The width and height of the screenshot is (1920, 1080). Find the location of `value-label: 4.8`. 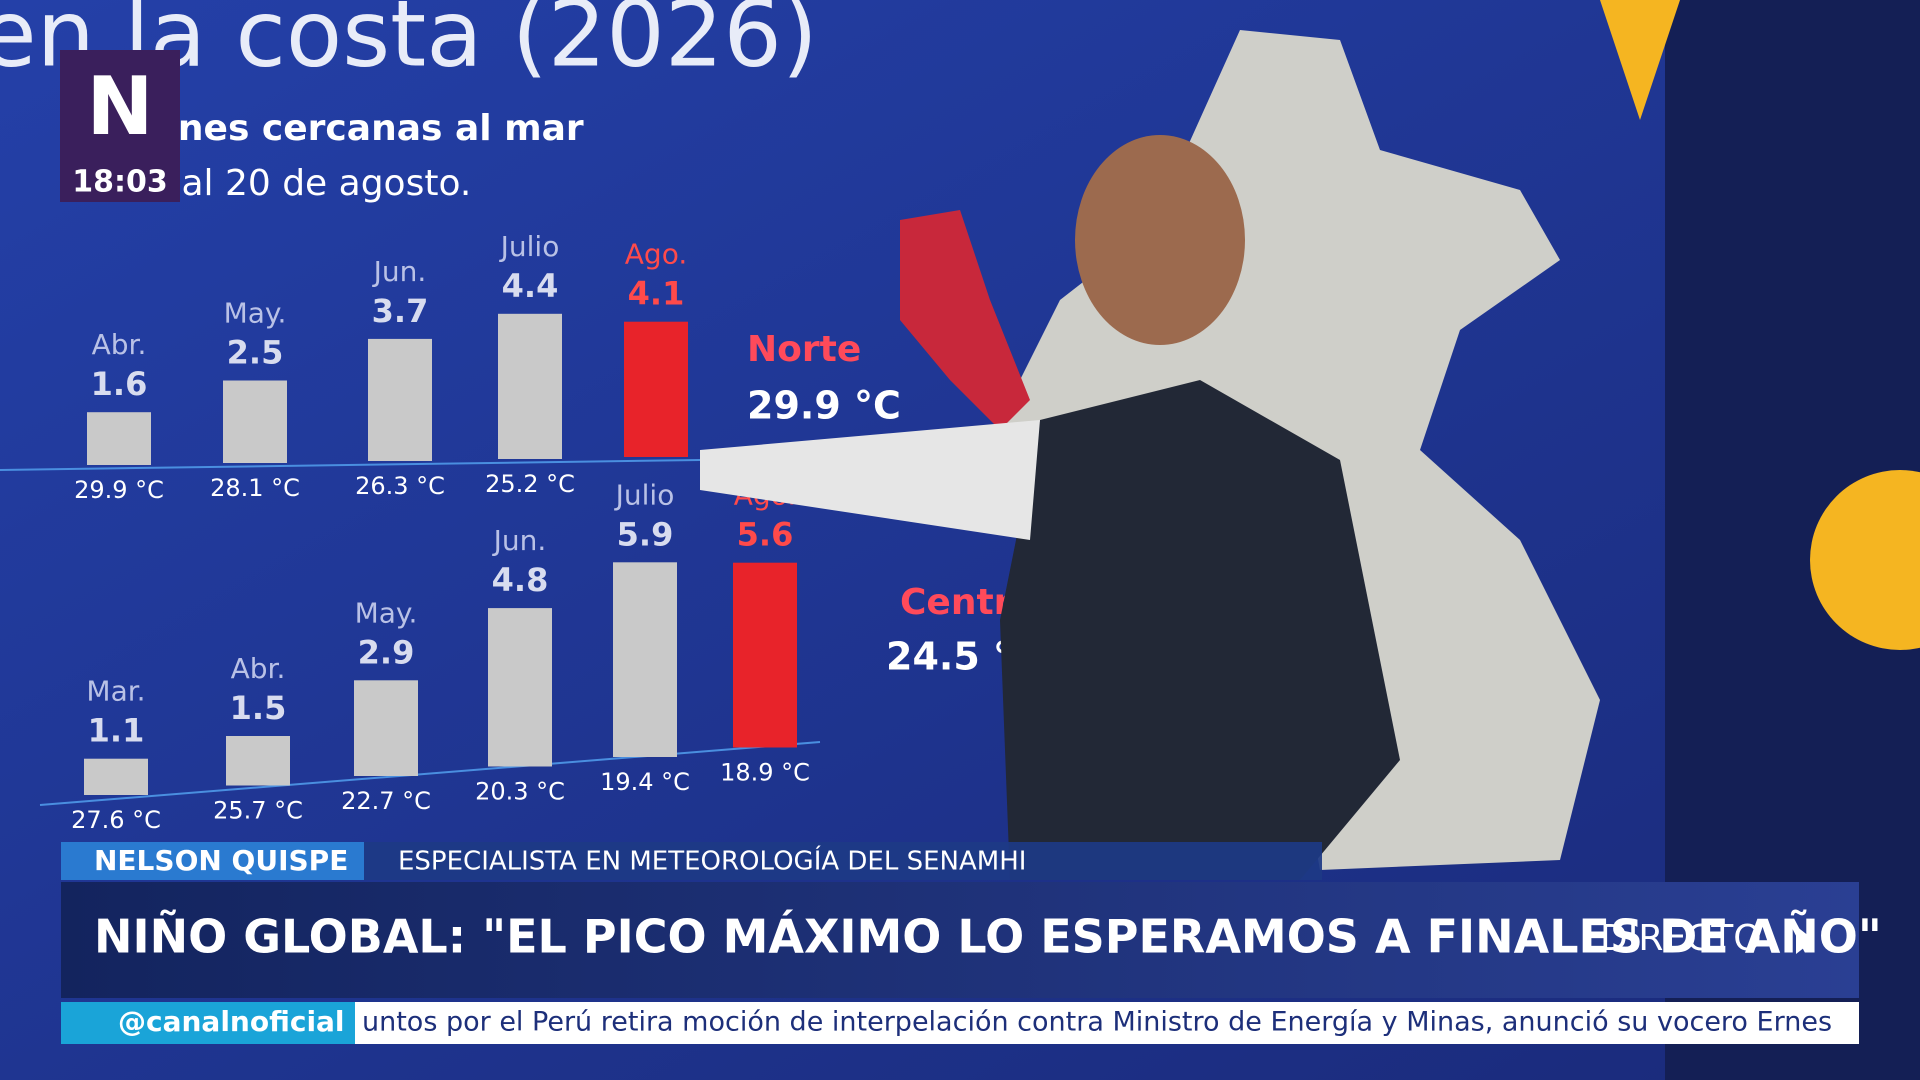

value-label: 4.8 is located at coordinates (520, 580).